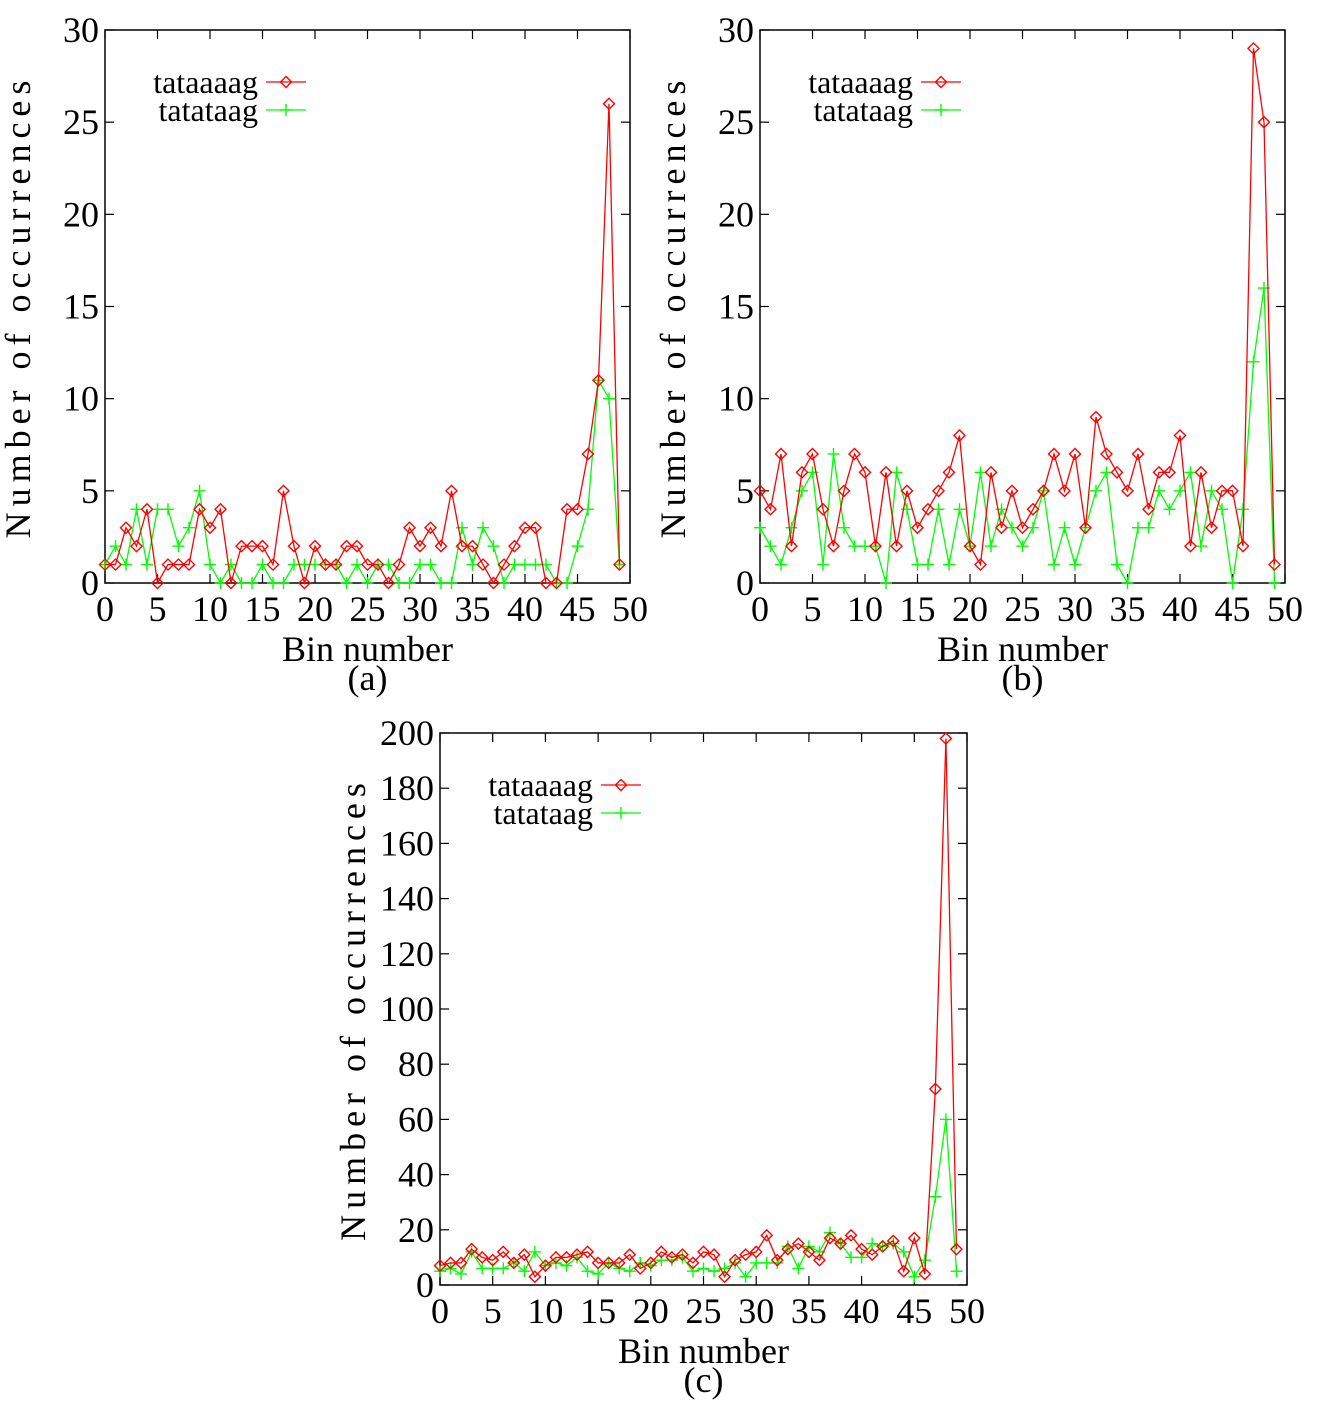 This screenshot has height=1410, width=1327. What do you see at coordinates (81, 399) in the screenshot?
I see `y-tick-label: 10` at bounding box center [81, 399].